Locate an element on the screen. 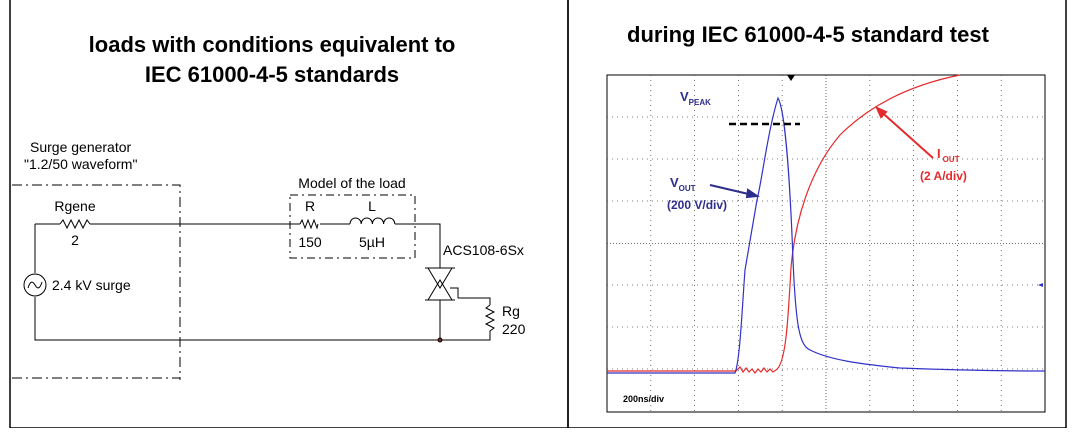 Image resolution: width=1076 pixels, height=433 pixels. generator-waveform: "1.2/50 waveform" is located at coordinates (80, 164).